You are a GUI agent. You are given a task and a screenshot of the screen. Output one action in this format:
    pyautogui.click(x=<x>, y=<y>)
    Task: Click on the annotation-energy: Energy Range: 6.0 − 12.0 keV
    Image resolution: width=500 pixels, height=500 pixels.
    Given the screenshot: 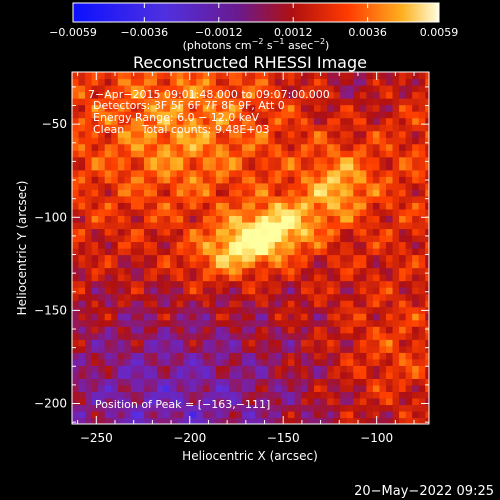 What is the action you would take?
    pyautogui.click(x=176, y=117)
    